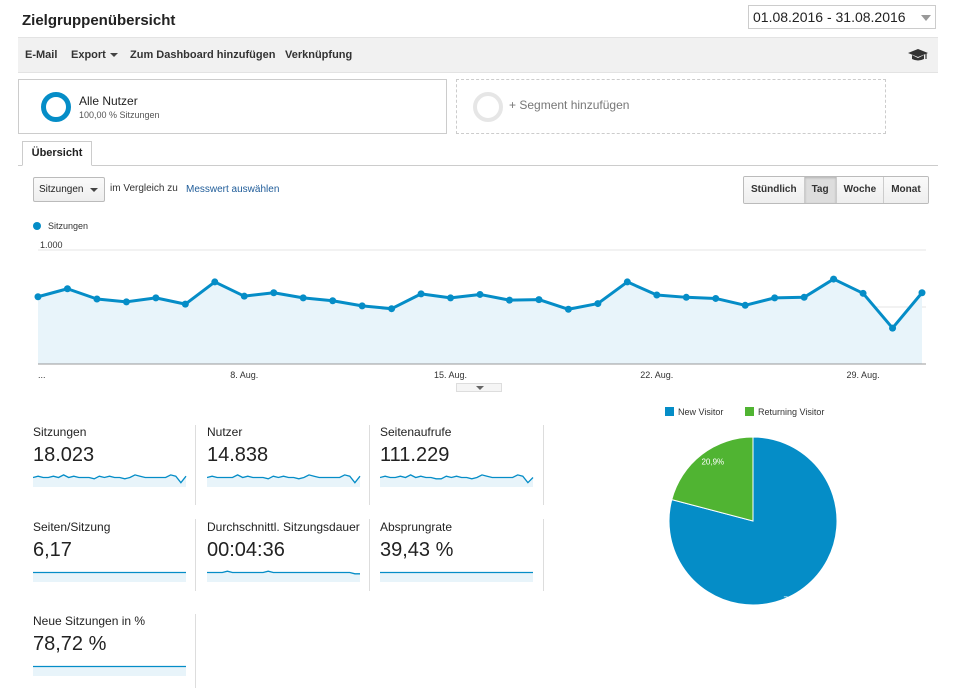 The height and width of the screenshot is (700, 958). I want to click on pie-legend-label: Returning Visitor, so click(791, 412).